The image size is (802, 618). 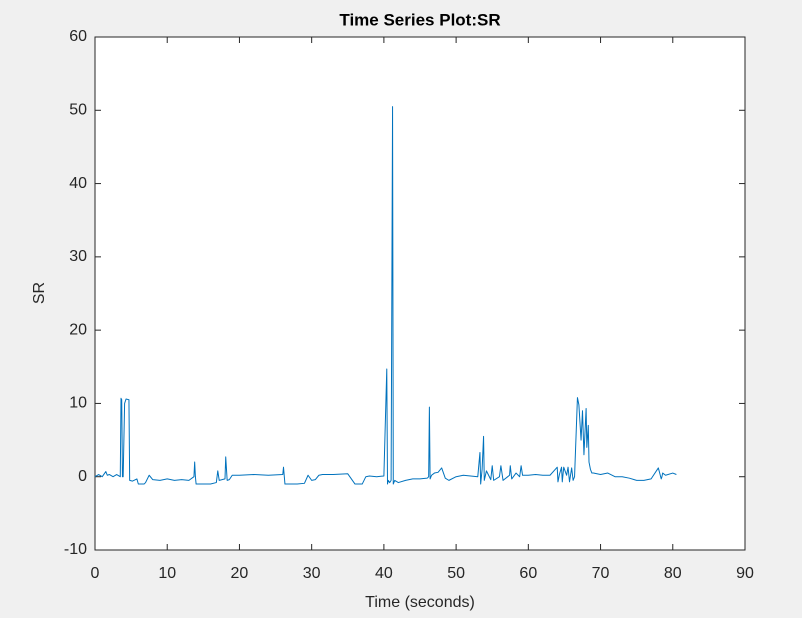 I want to click on x-tick-label: 70, so click(x=601, y=573).